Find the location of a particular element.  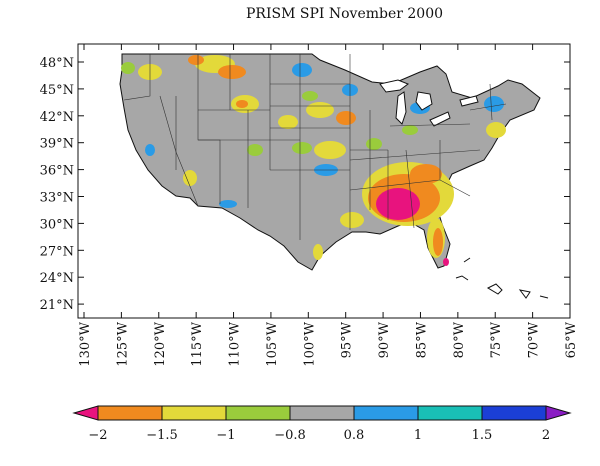

lon-tick-label: 125°W is located at coordinates (122, 343).